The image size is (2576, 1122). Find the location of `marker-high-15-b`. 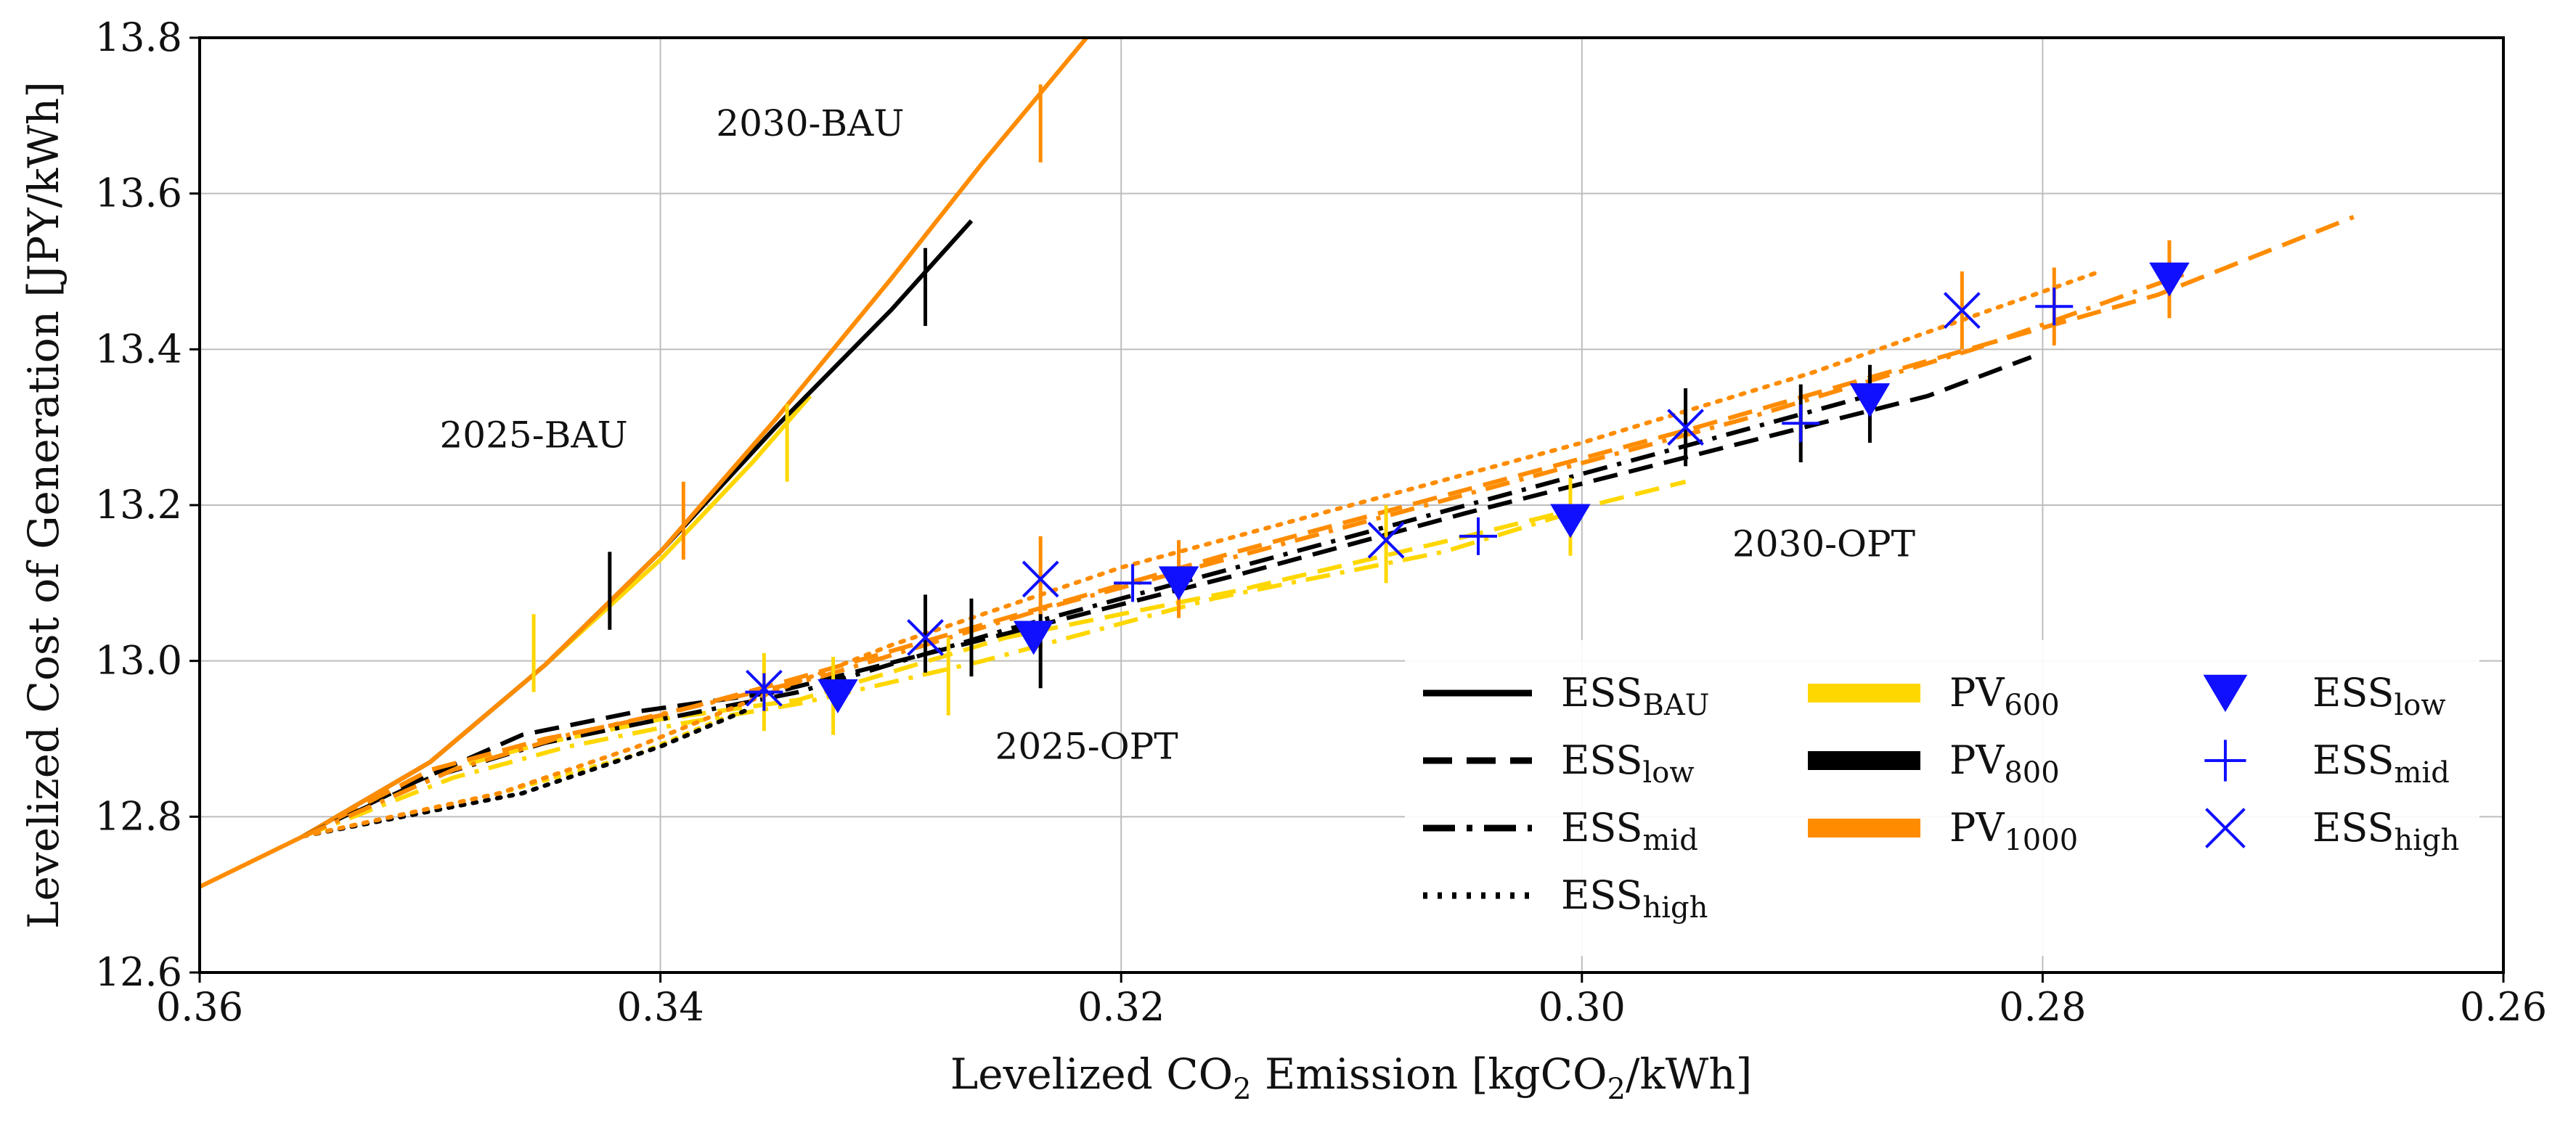

marker-high-15-b is located at coordinates (1685, 428).